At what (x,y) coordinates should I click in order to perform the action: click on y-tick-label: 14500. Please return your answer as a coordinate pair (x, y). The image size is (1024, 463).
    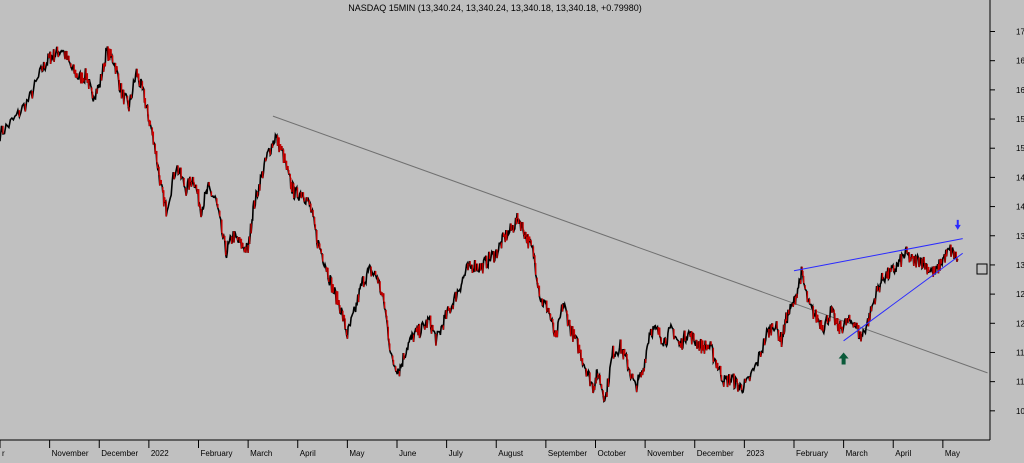
    Looking at the image, I should click on (1020, 177).